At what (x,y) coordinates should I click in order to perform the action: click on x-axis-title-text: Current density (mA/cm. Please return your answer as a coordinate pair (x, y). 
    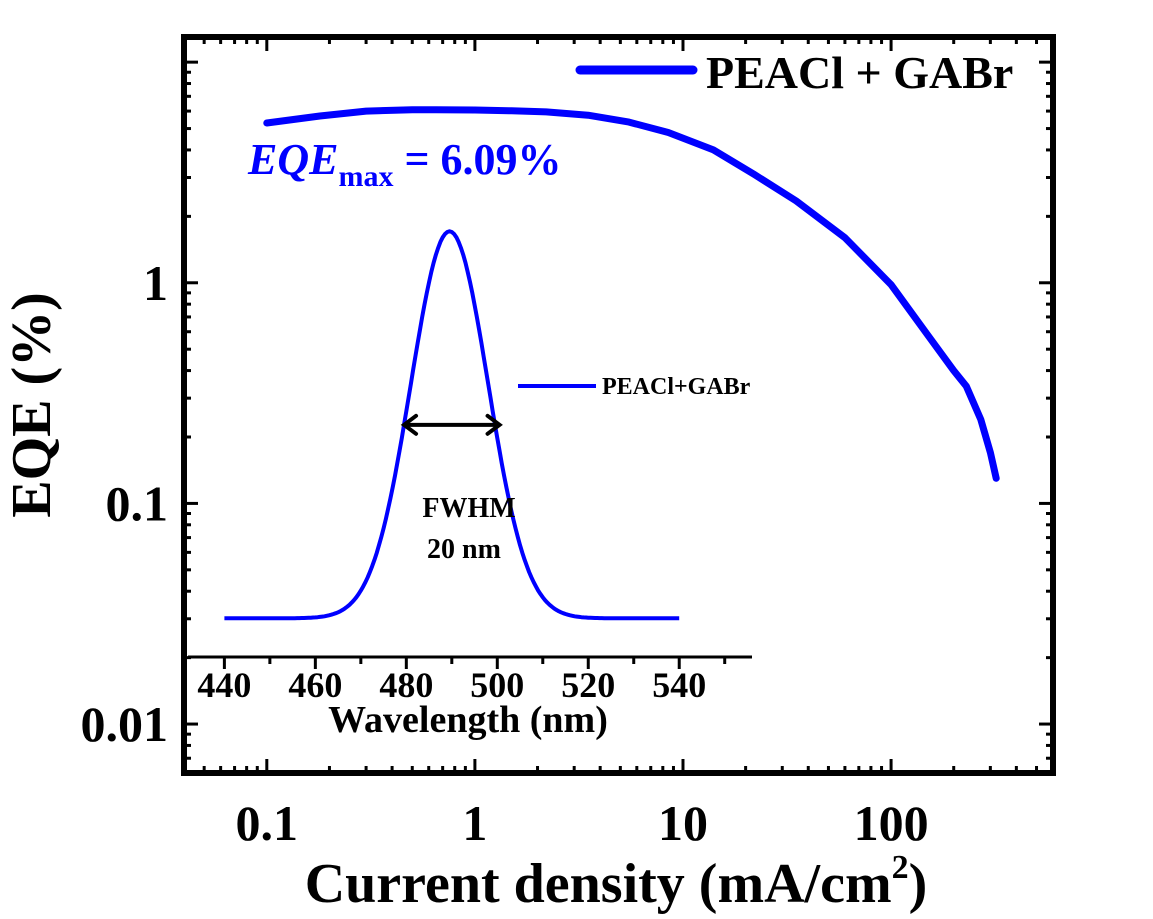
    Looking at the image, I should click on (598, 884).